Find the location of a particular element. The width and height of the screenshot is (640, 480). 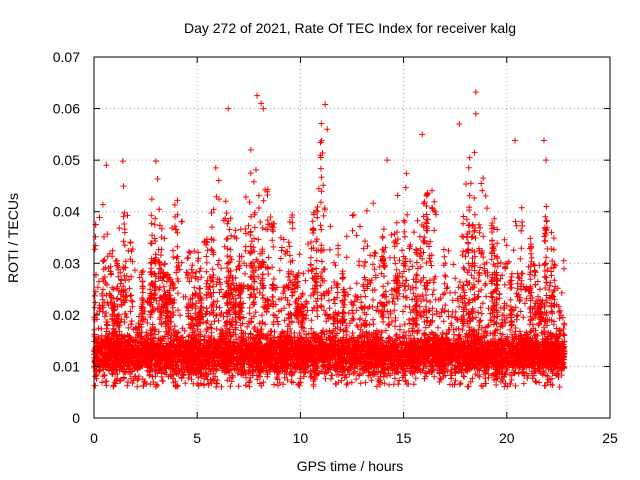

x-tick-label: 20 is located at coordinates (507, 438).